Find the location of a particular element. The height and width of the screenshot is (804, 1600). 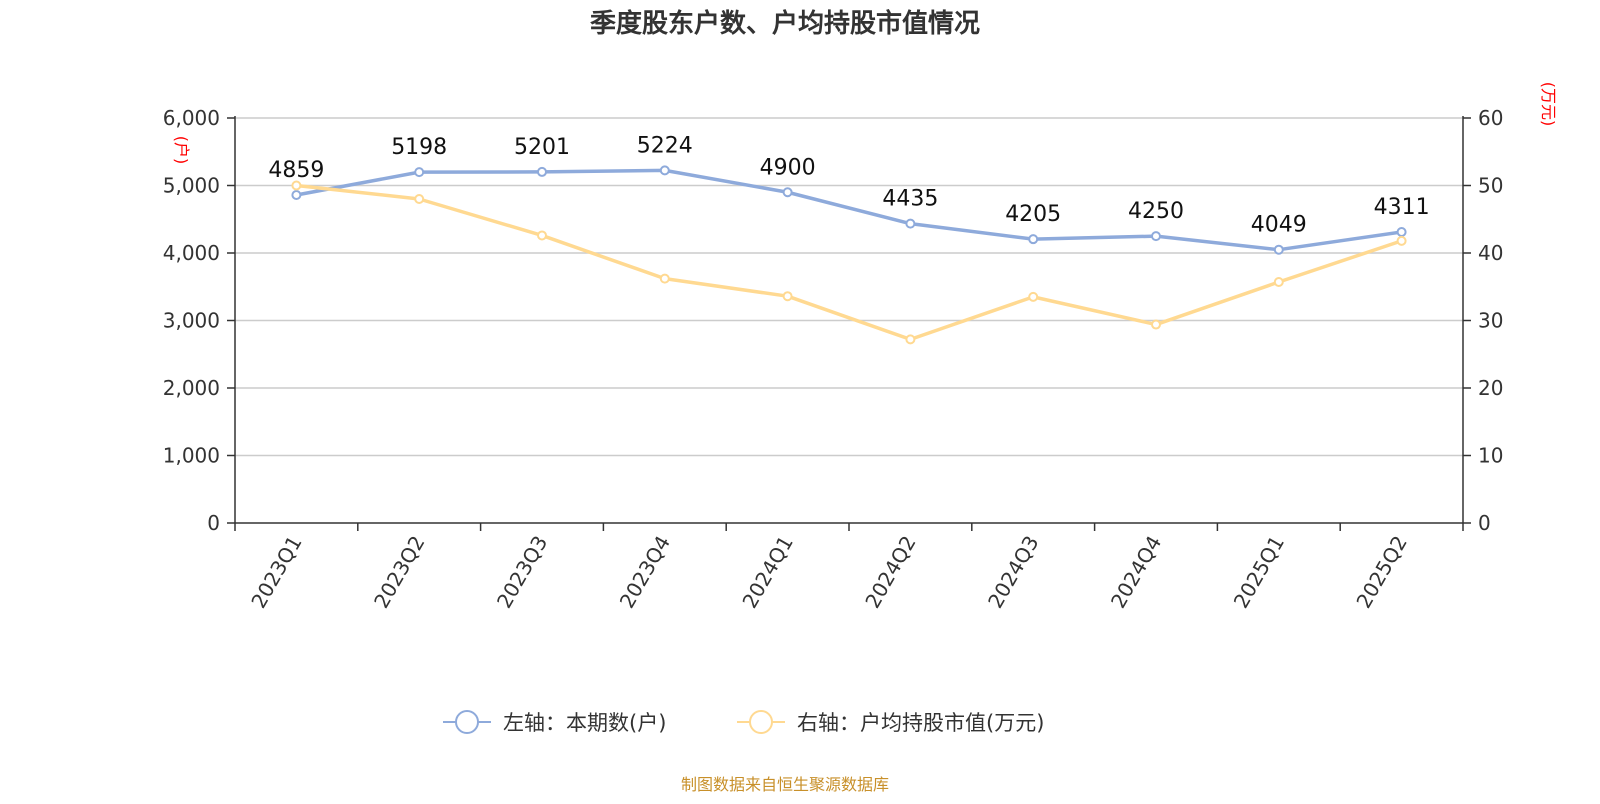

left-axis-tick-label: 3,000 is located at coordinates (191, 321).